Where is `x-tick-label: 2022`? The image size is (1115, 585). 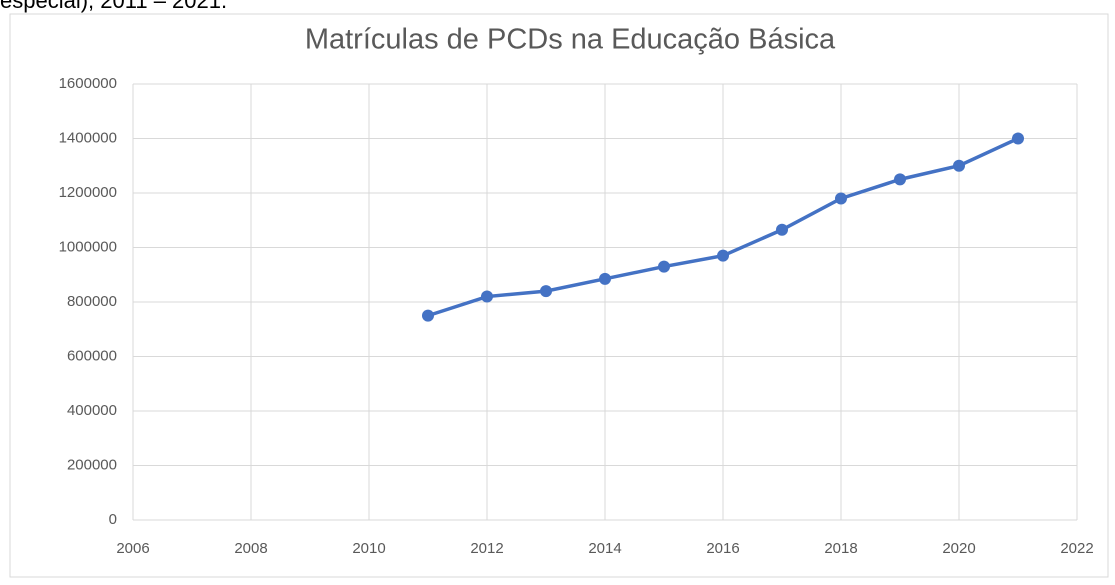 x-tick-label: 2022 is located at coordinates (1076, 548).